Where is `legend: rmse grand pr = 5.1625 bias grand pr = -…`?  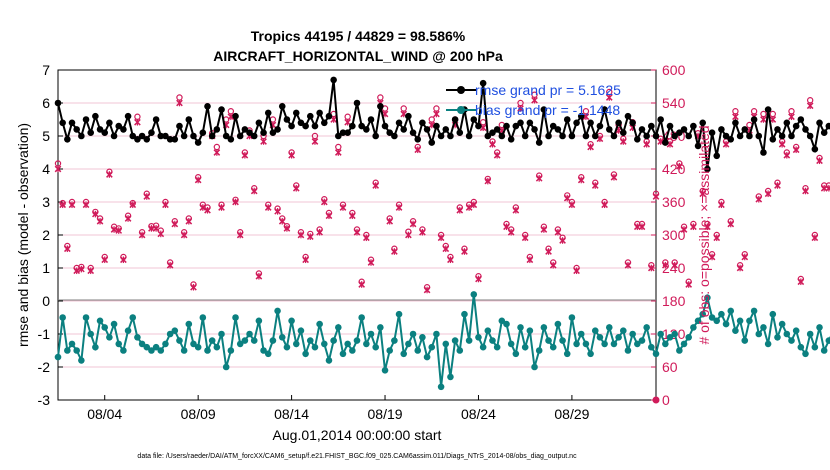 legend: rmse grand pr = 5.1625 bias grand pr = -… is located at coordinates (533, 100).